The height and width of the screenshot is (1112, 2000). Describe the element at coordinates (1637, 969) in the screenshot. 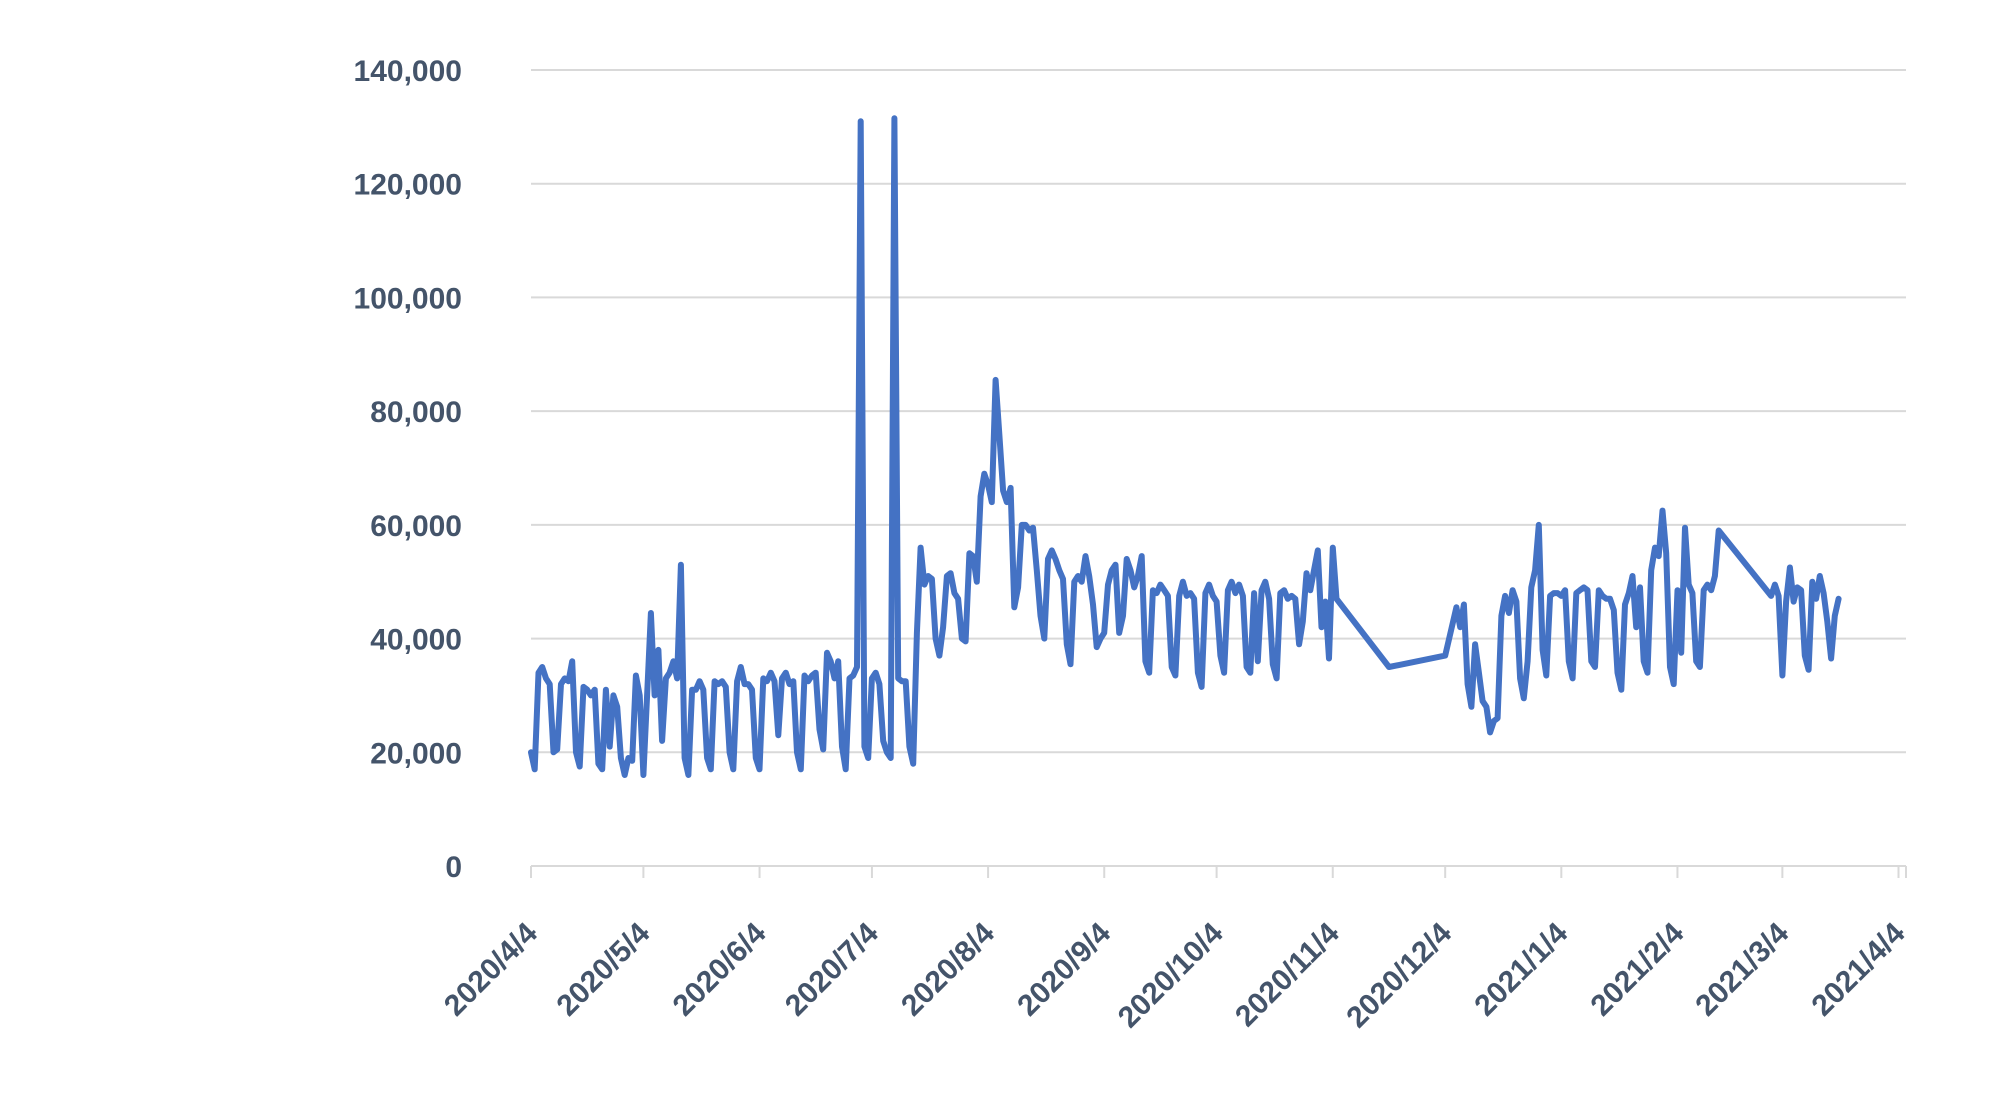

I see `x-tick-label: 2021/2/4` at that location.